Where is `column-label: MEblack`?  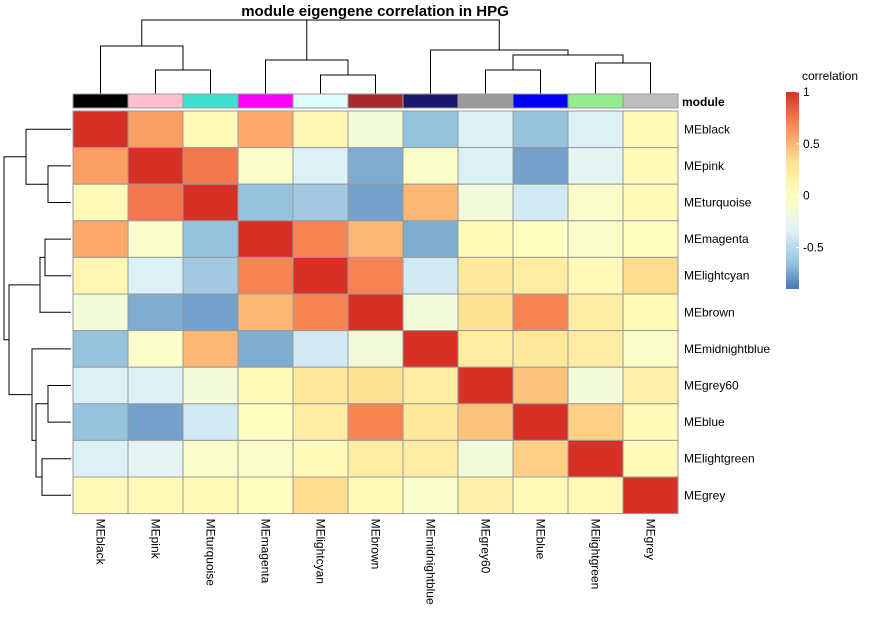
column-label: MEblack is located at coordinates (101, 542).